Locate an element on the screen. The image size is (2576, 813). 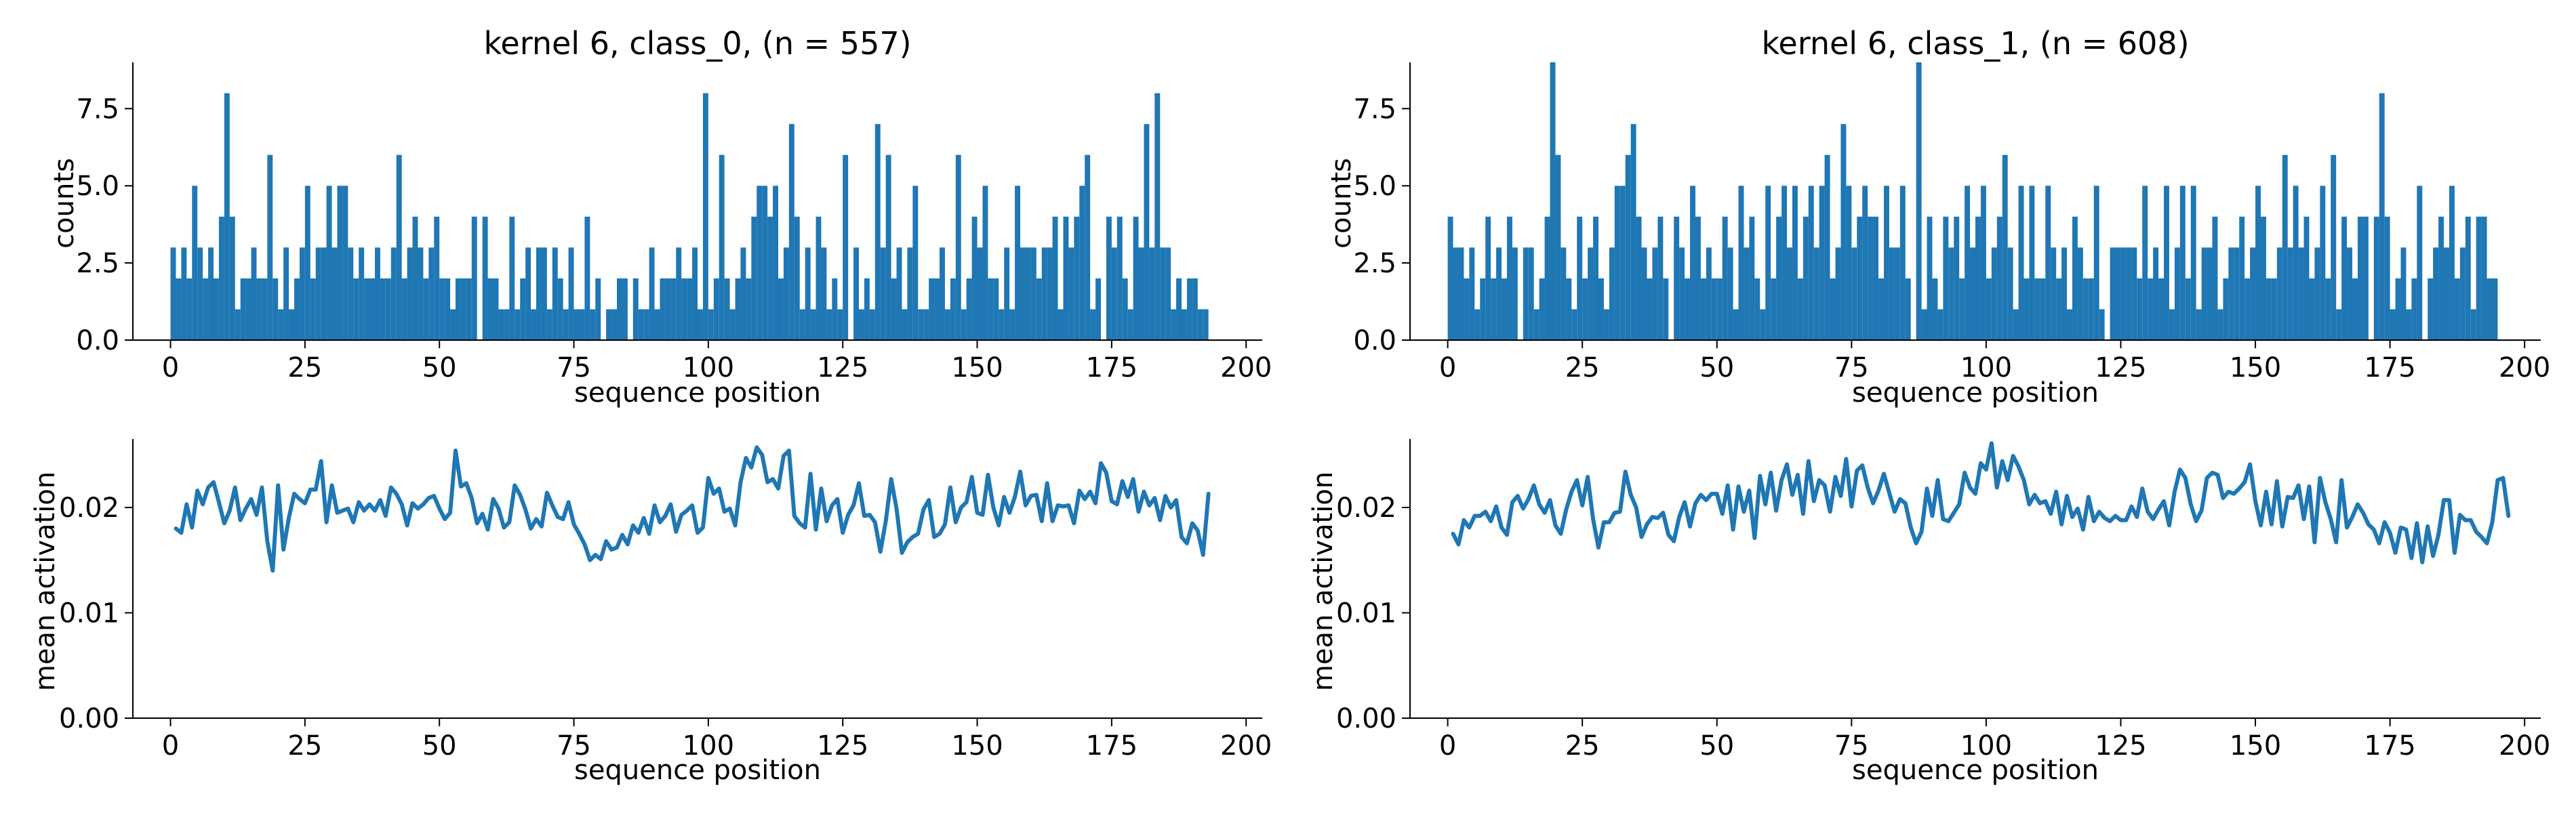
y-tick-label: 0.01 is located at coordinates (89, 613).